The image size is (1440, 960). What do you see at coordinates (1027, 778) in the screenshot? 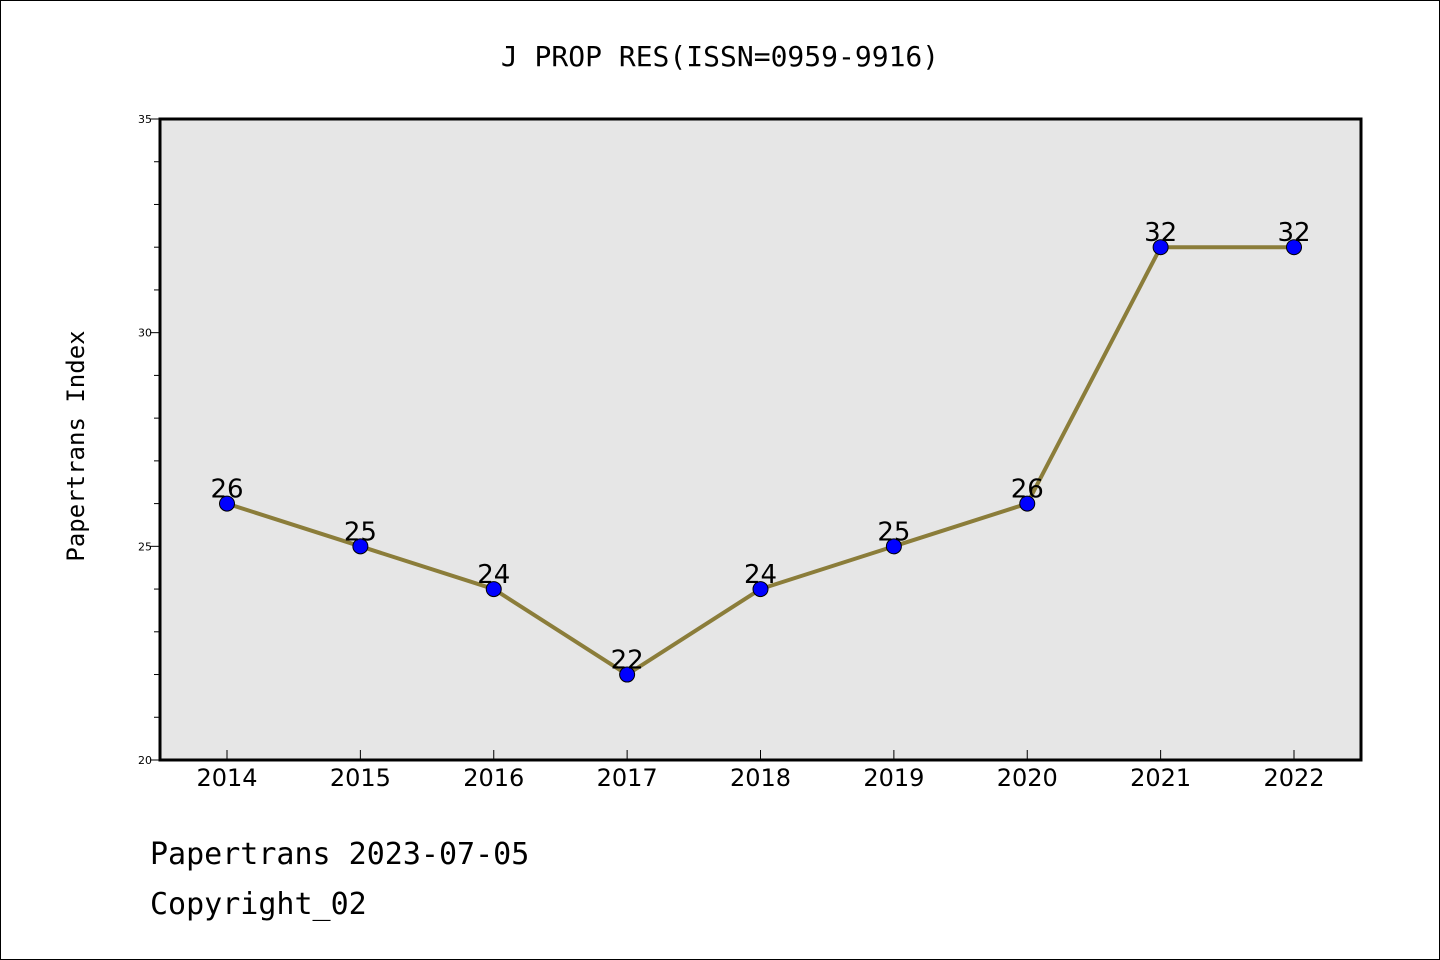
I see `x-tick-label: 2020` at bounding box center [1027, 778].